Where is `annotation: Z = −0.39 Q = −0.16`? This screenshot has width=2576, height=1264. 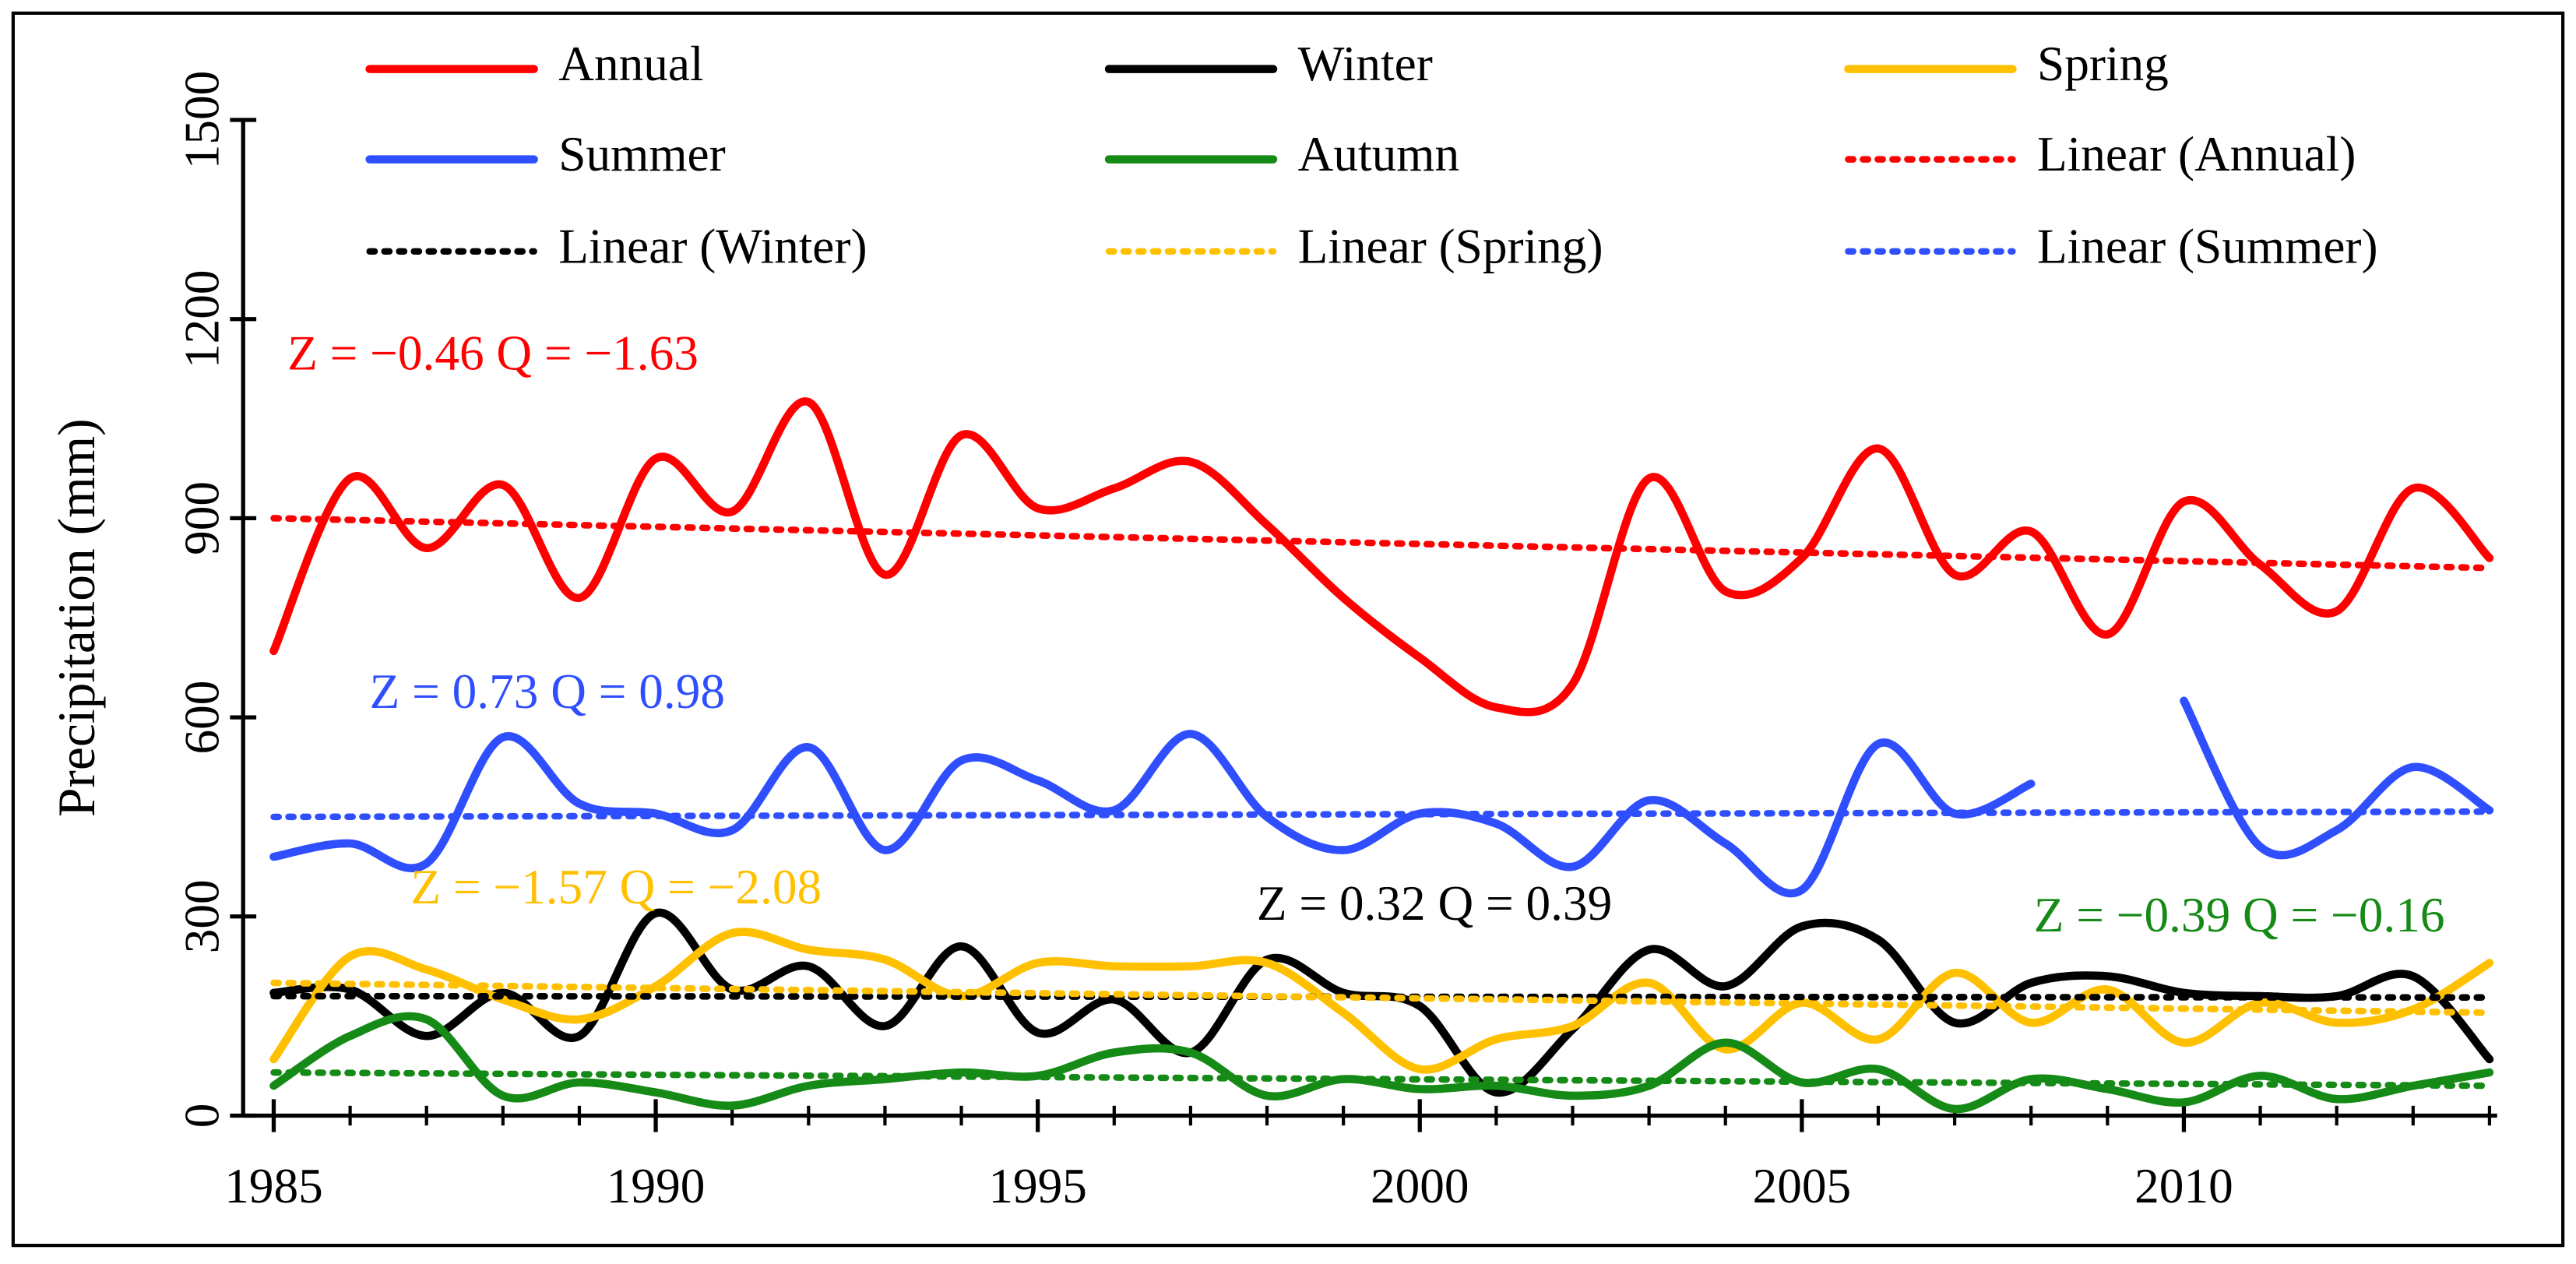
annotation: Z = −0.39 Q = −0.16 is located at coordinates (2239, 915).